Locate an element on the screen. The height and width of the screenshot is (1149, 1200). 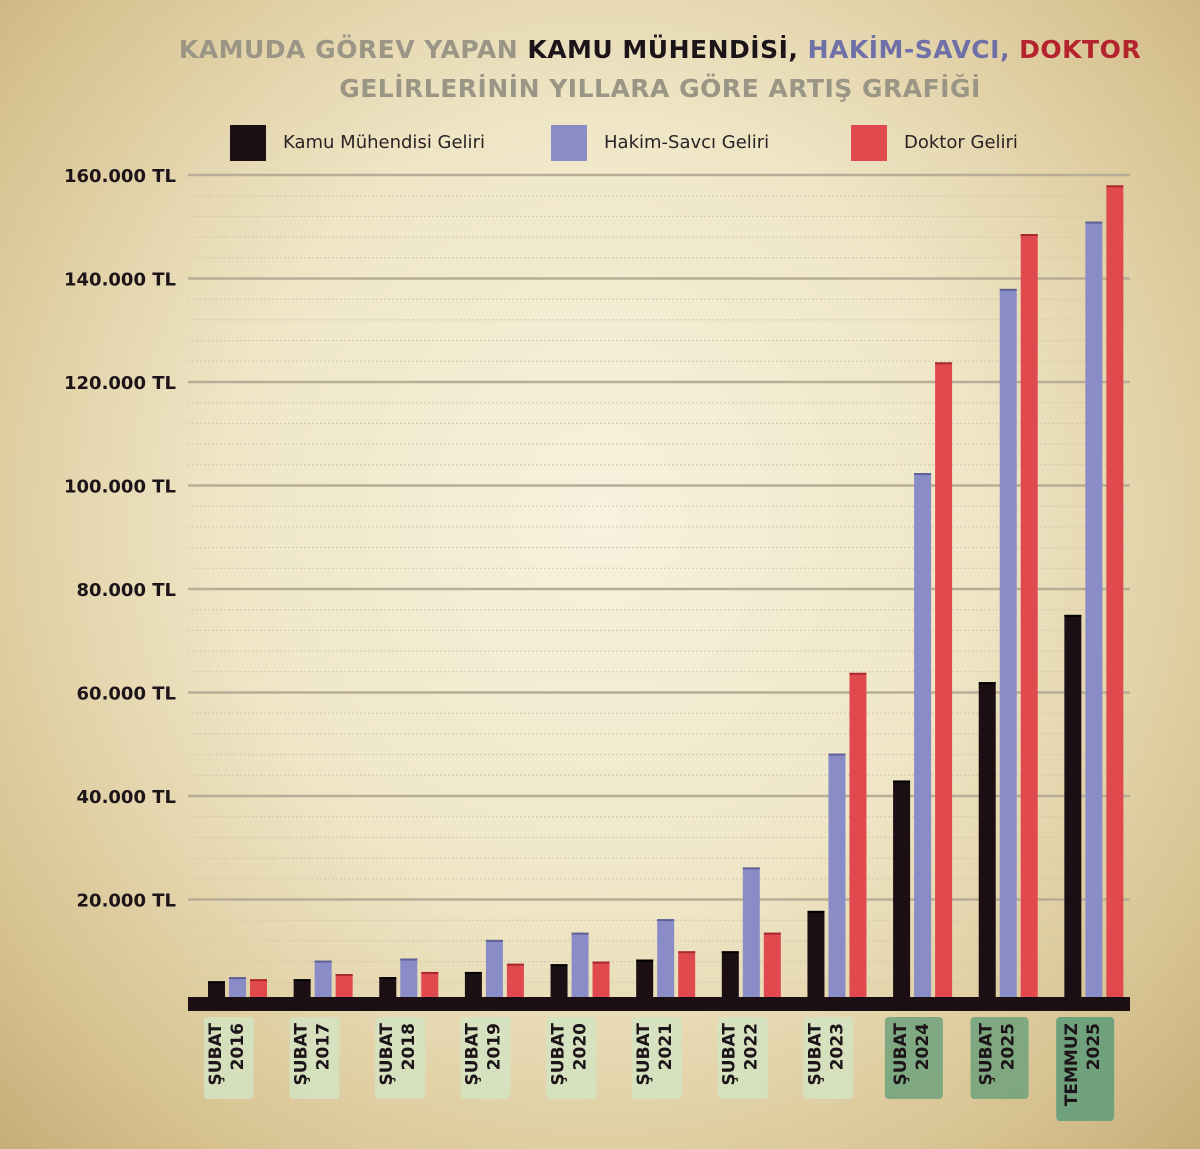
title-part-doctor: DOKTOR is located at coordinates (1080, 49).